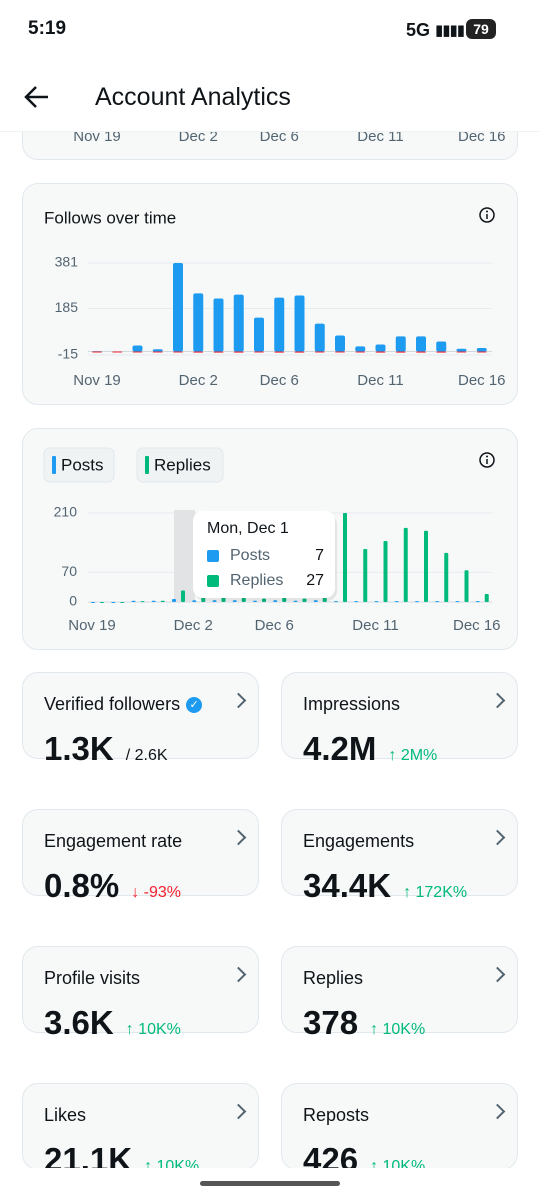 The height and width of the screenshot is (1200, 540). Describe the element at coordinates (319, 555) in the screenshot. I see `tooltip-value: 7` at that location.